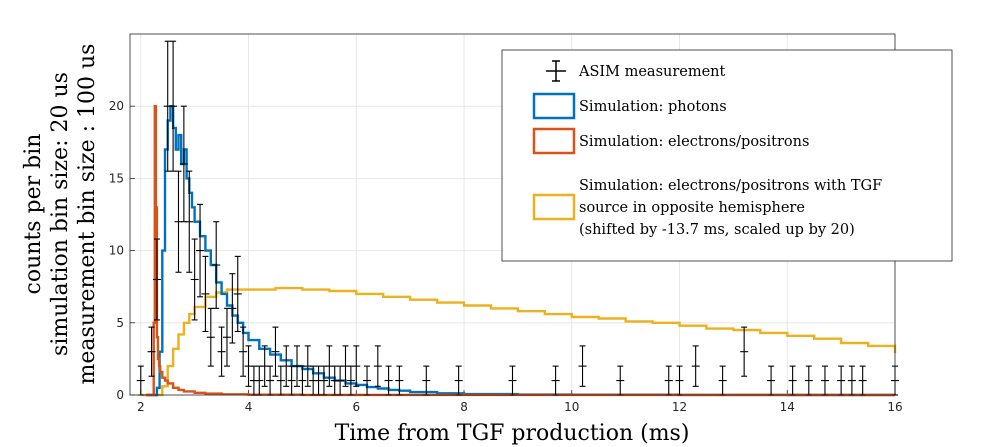  I want to click on y-tick-label: 10, so click(116, 251).